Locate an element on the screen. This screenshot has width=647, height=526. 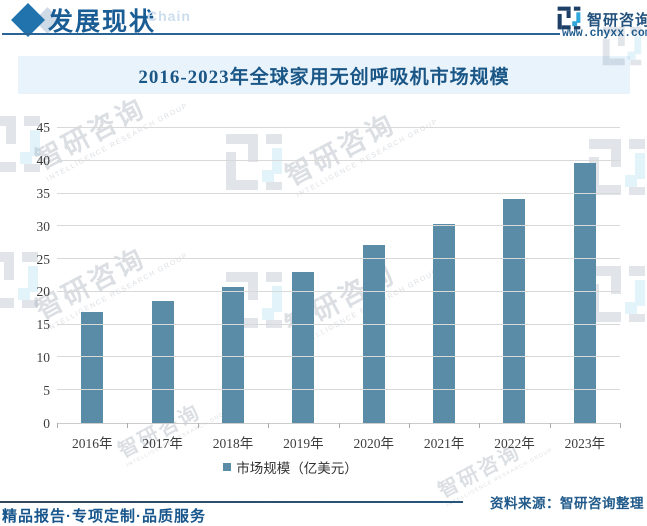
y-tick-label-45: 45 is located at coordinates (43, 127).